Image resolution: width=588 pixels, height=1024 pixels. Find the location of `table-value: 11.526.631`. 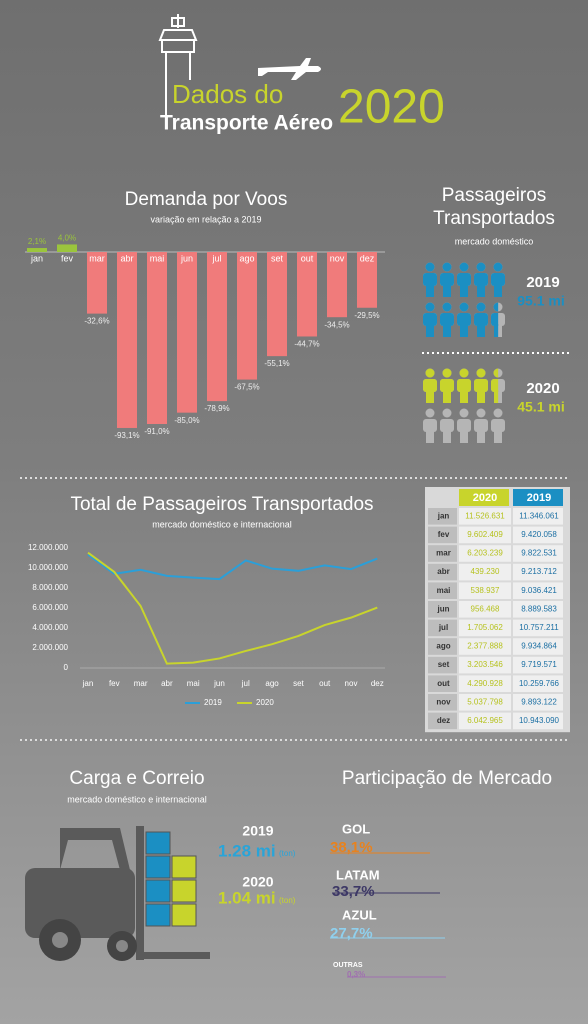

table-value: 11.526.631 is located at coordinates (485, 515).